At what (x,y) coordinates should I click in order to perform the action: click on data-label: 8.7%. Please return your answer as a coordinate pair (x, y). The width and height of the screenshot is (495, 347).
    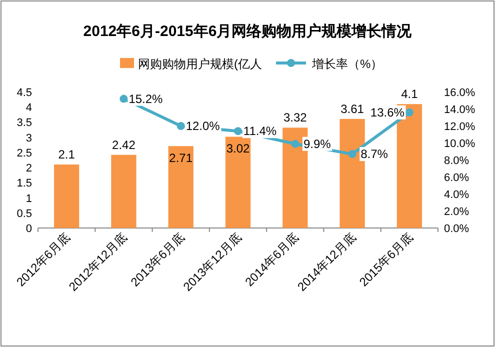
    Looking at the image, I should click on (374, 154).